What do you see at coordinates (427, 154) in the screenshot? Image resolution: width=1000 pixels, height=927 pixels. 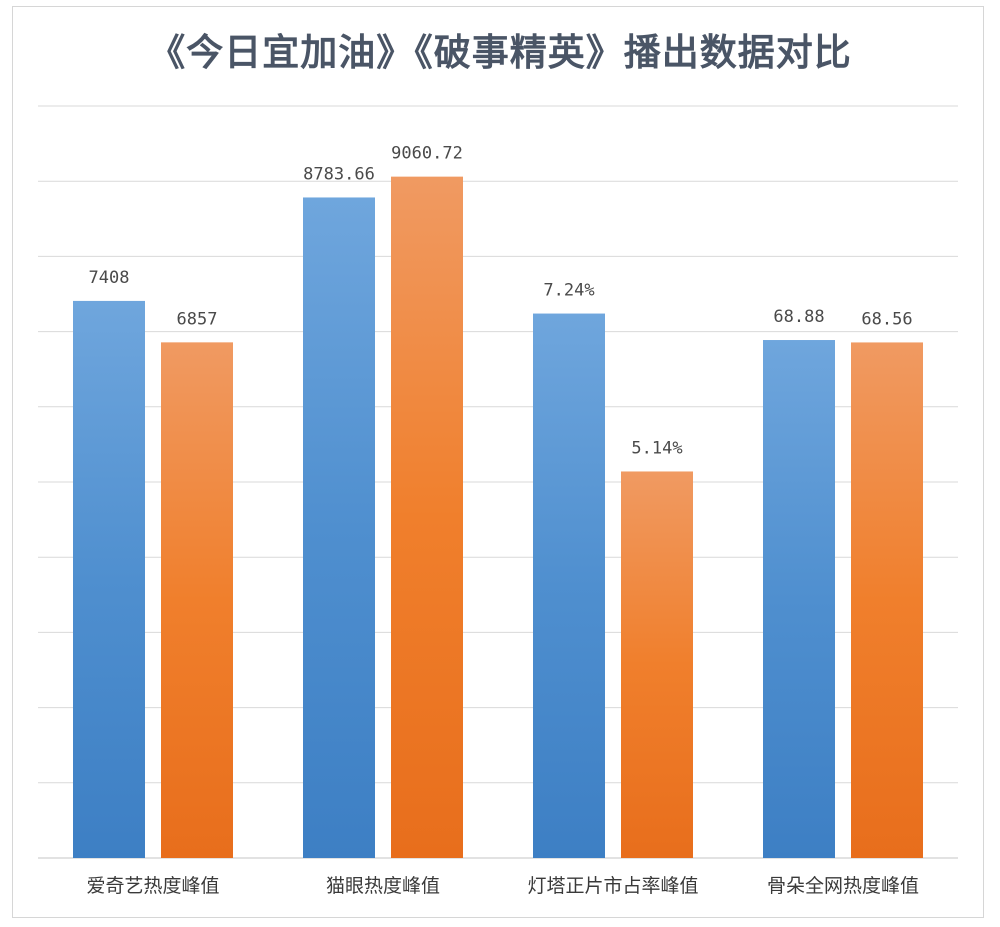 I see `data-label: 9060.72` at bounding box center [427, 154].